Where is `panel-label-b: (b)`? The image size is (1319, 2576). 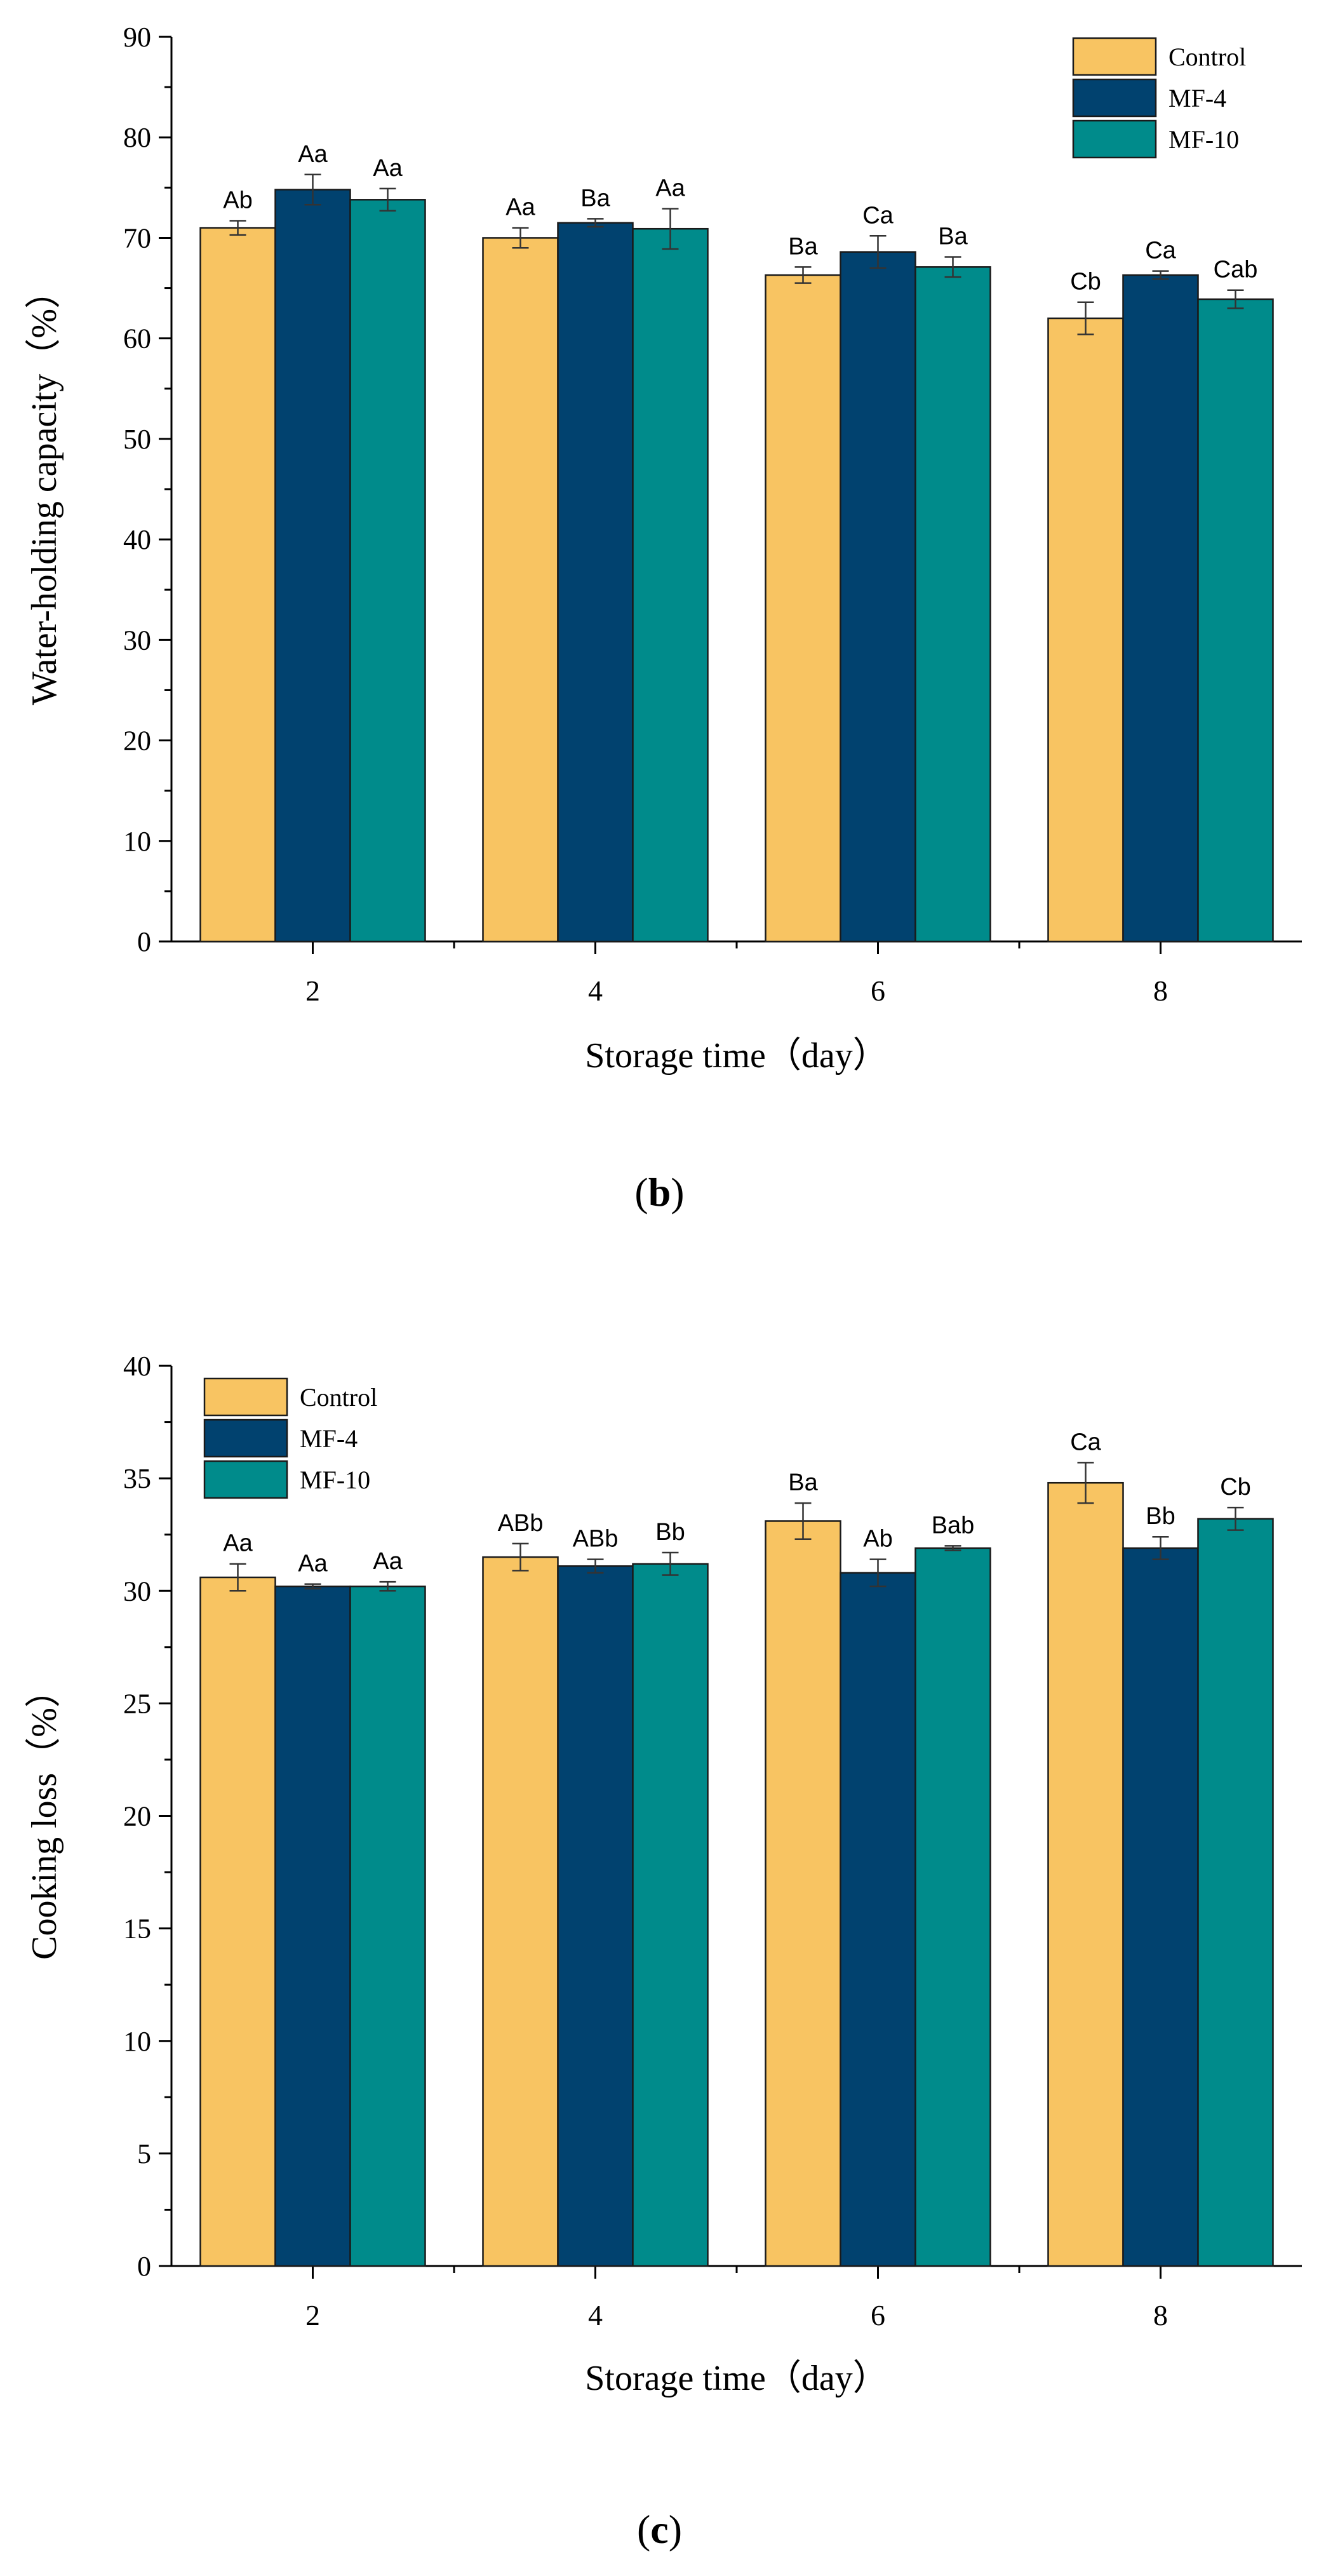
panel-label-b: (b) is located at coordinates (659, 1192).